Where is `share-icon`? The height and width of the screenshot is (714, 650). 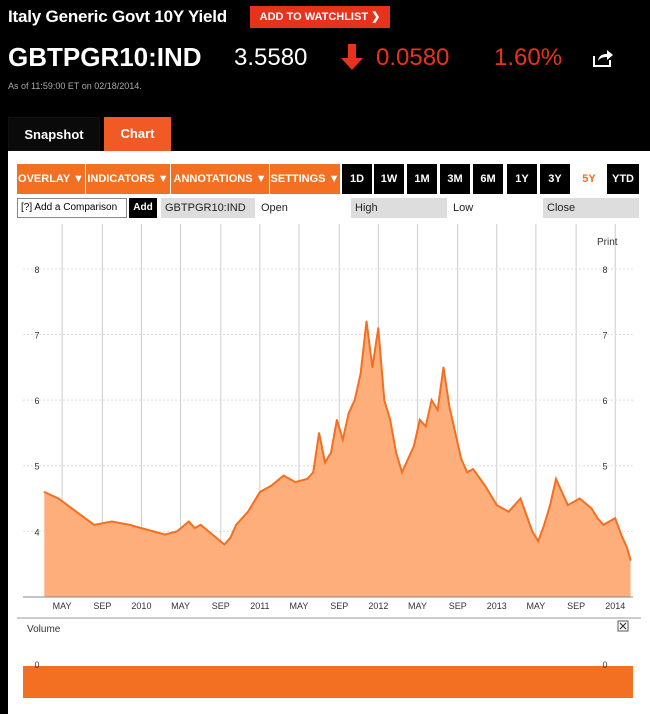
share-icon is located at coordinates (603, 58).